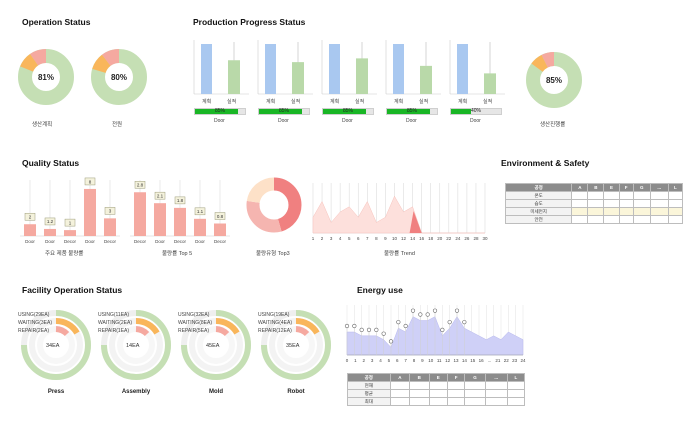 This screenshot has height=430, width=686. I want to click on operation-donut-1-label: 생산계획, so click(42, 125).